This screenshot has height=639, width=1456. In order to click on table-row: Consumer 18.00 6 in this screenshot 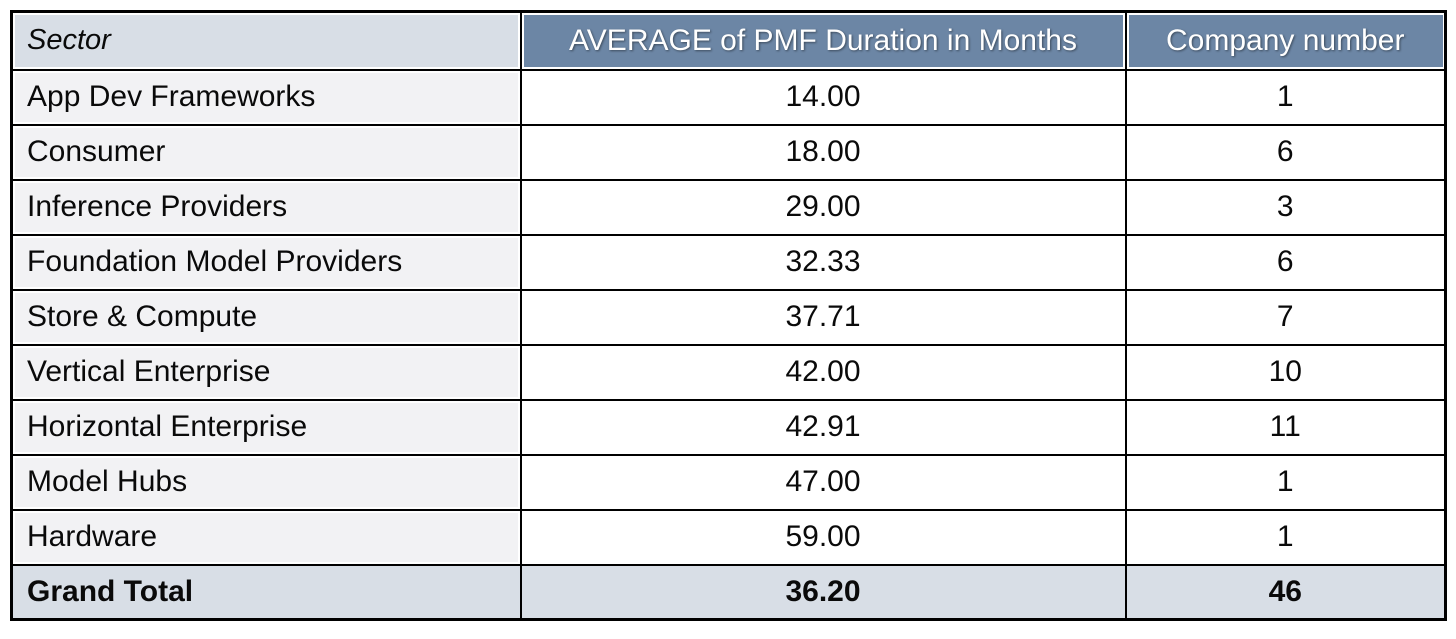, I will do `click(728, 152)`.